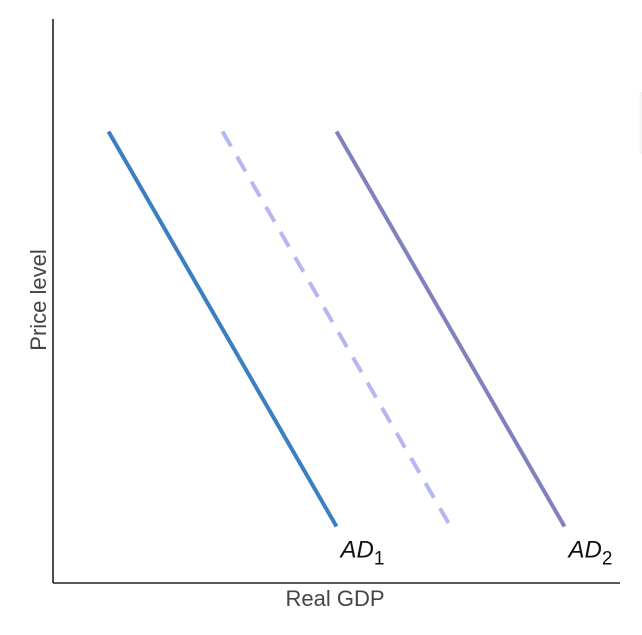  Describe the element at coordinates (607, 559) in the screenshot. I see `curve-label-subscript: 2` at that location.